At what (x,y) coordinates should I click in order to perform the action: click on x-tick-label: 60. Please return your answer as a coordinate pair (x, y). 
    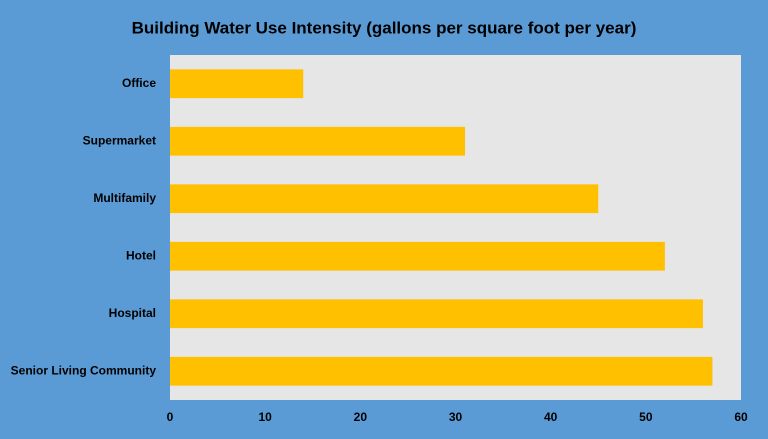
    Looking at the image, I should click on (741, 417).